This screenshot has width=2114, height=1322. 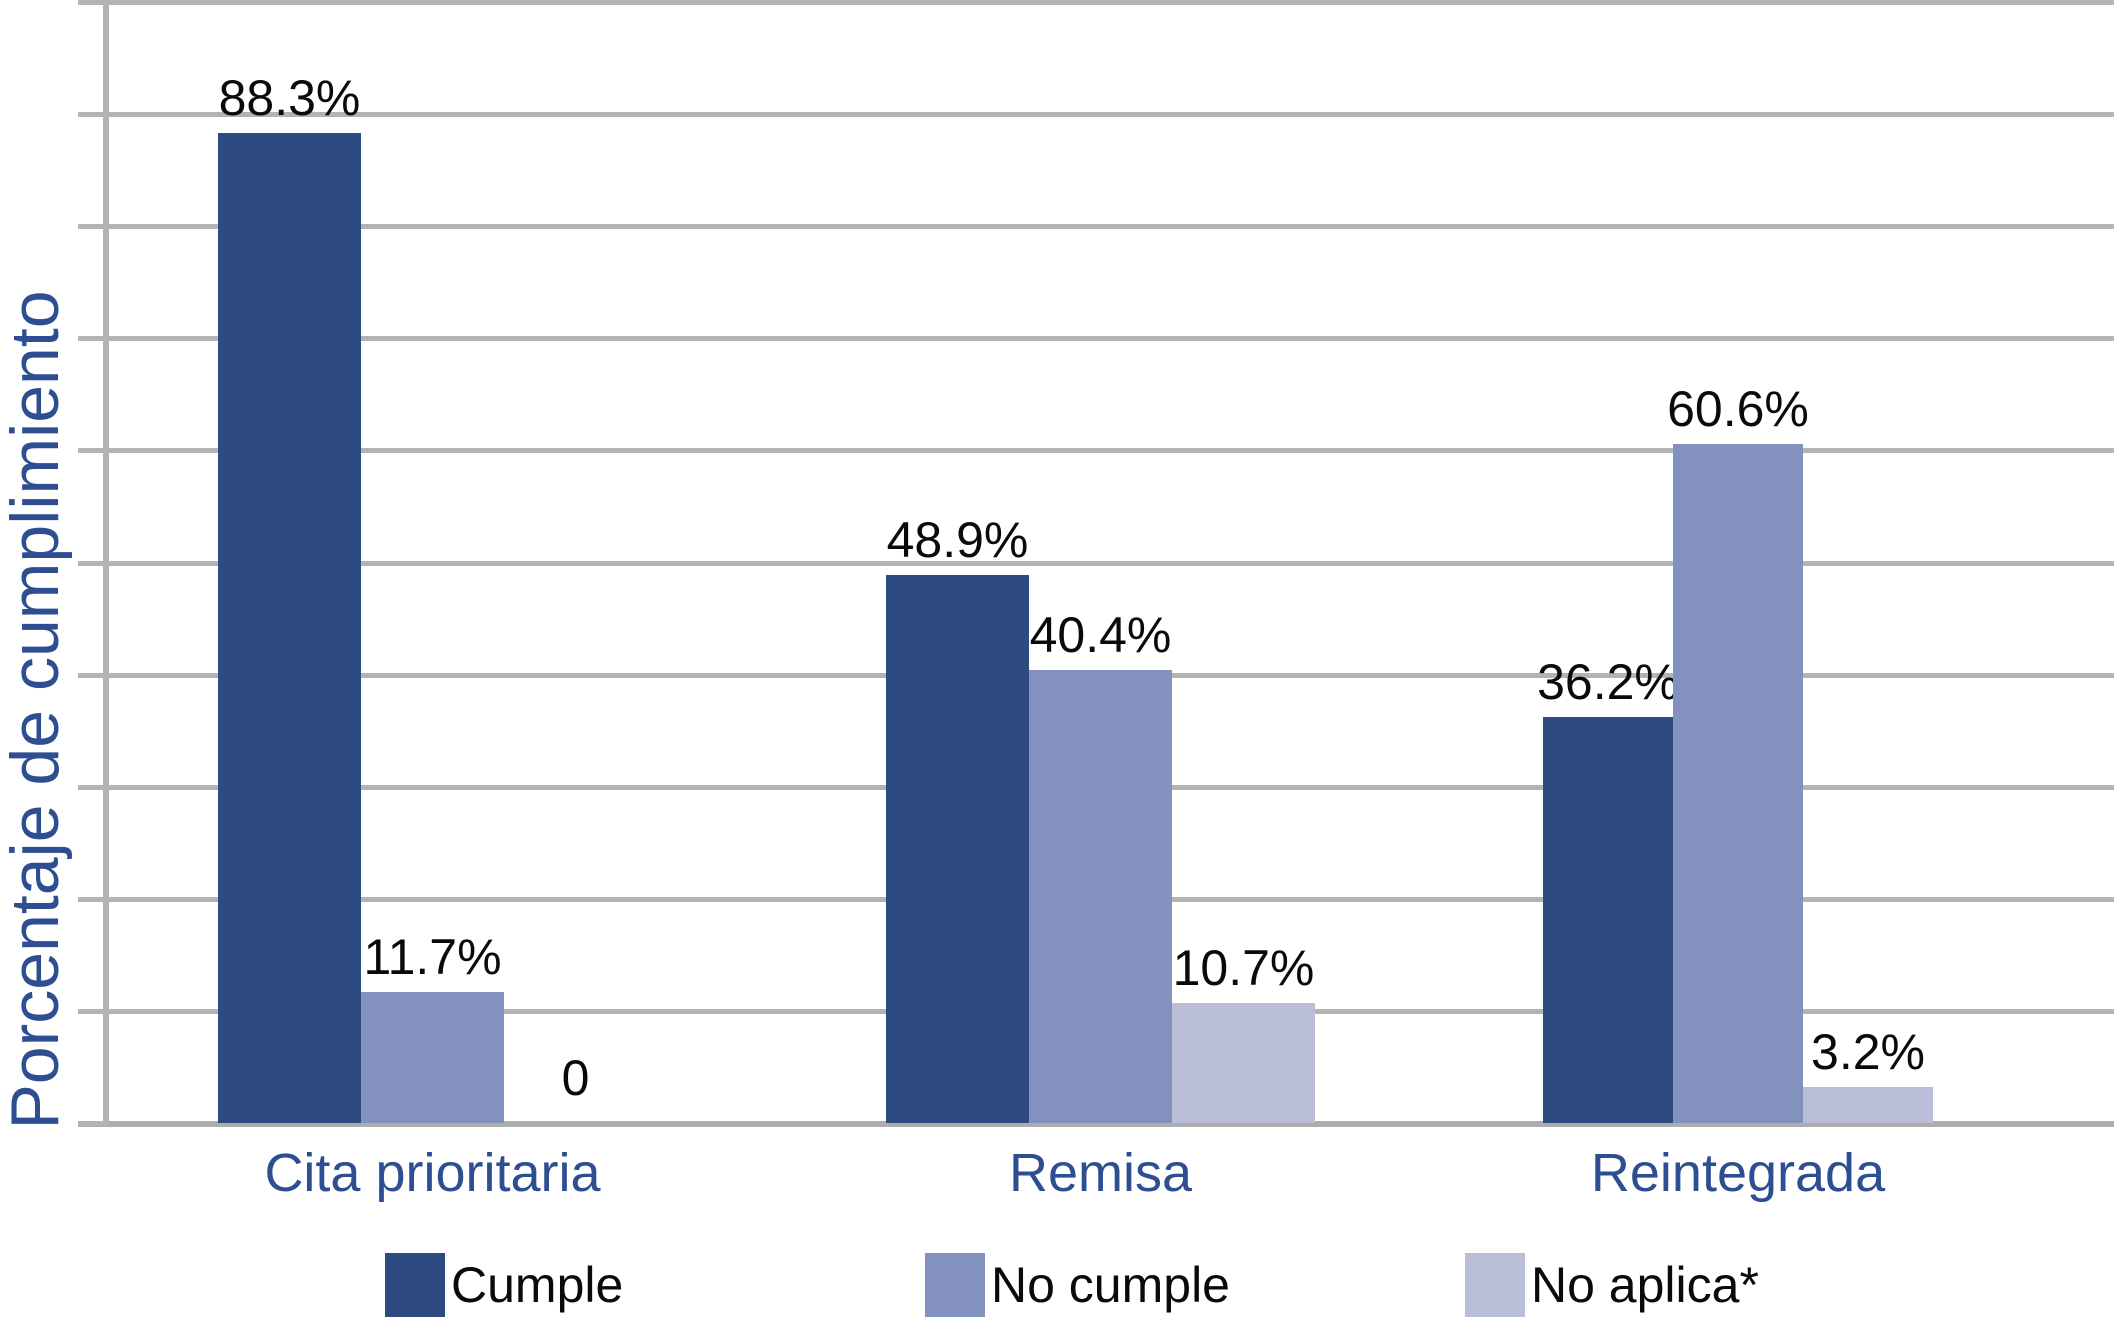 What do you see at coordinates (575, 1078) in the screenshot?
I see `value-label: 0` at bounding box center [575, 1078].